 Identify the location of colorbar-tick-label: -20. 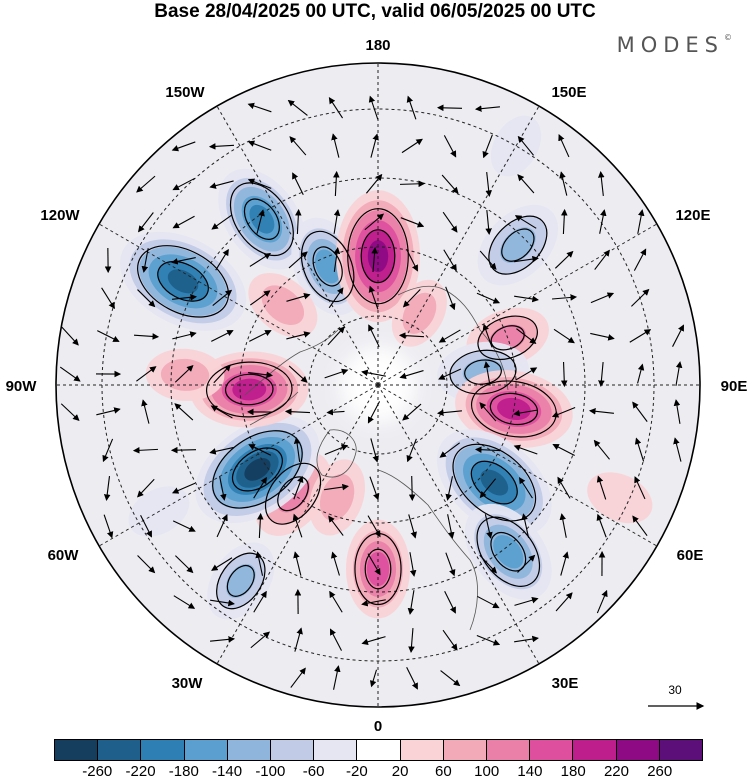
(357, 771).